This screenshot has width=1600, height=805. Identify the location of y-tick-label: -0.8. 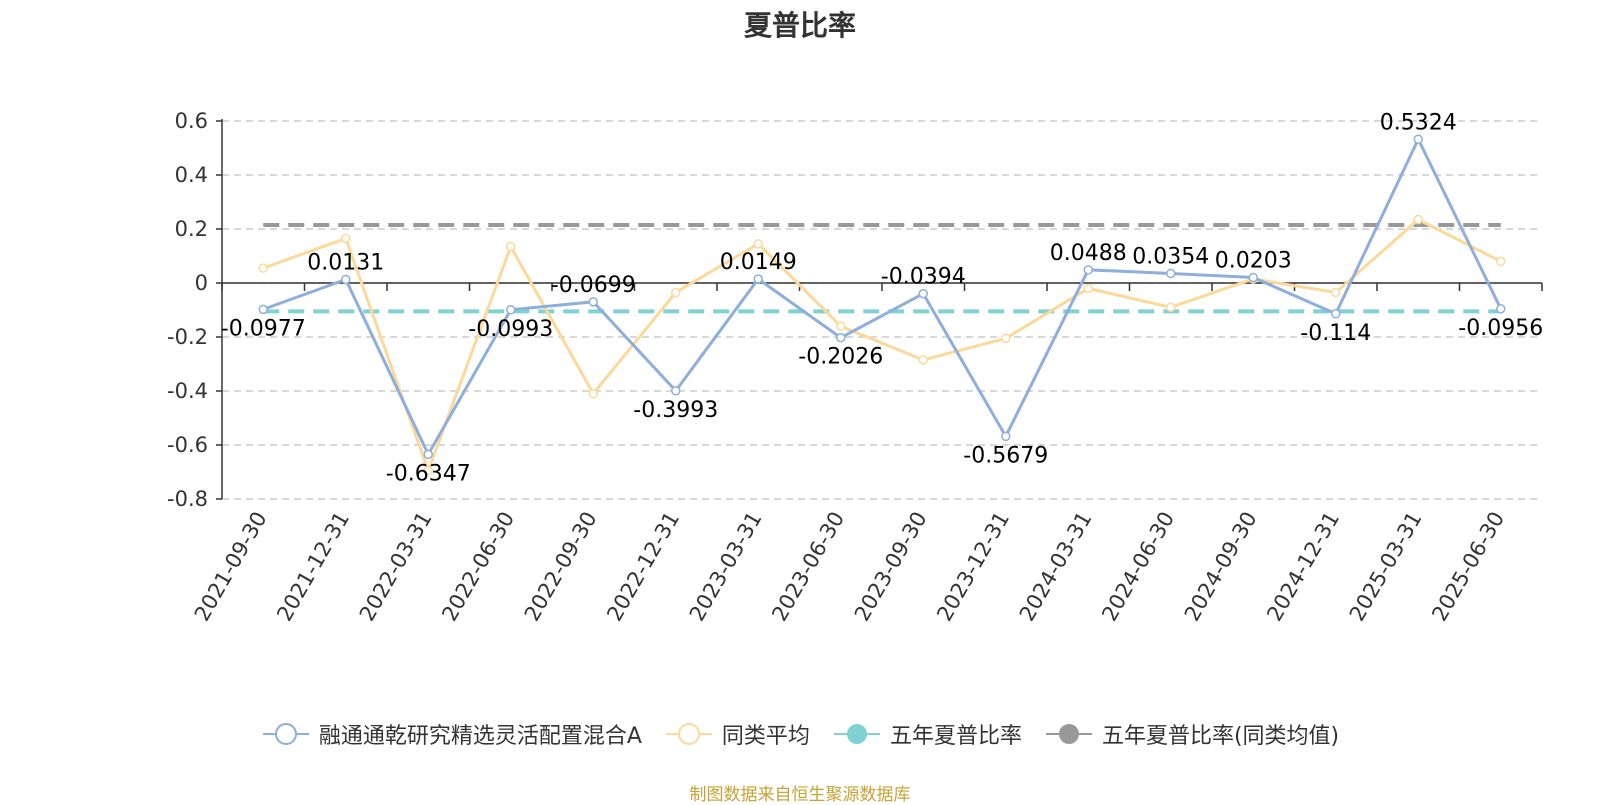
(187, 499).